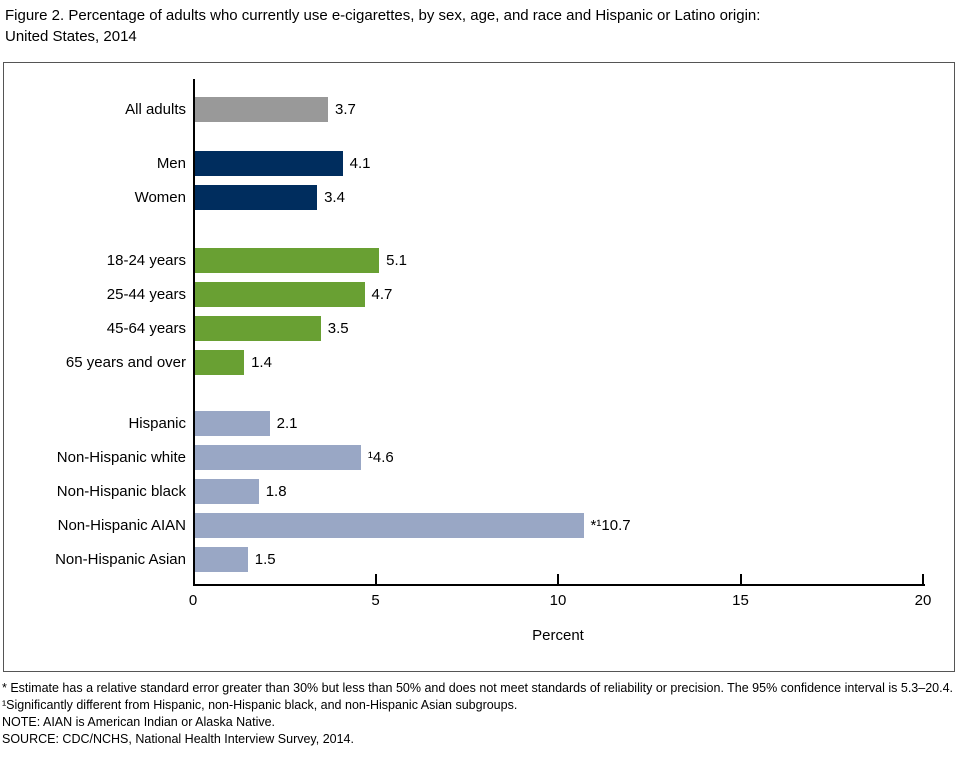 This screenshot has height=761, width=960. What do you see at coordinates (261, 362) in the screenshot?
I see `value-label-65-years-and-over: 1.4` at bounding box center [261, 362].